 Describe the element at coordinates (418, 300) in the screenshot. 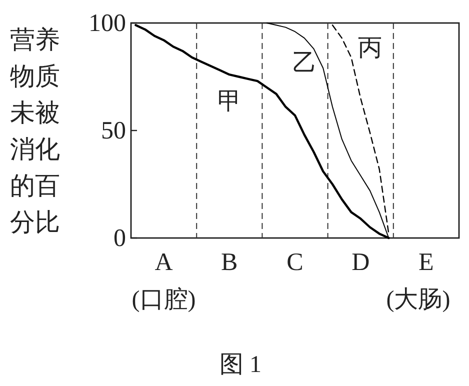

I see `text: (大肠)` at that location.